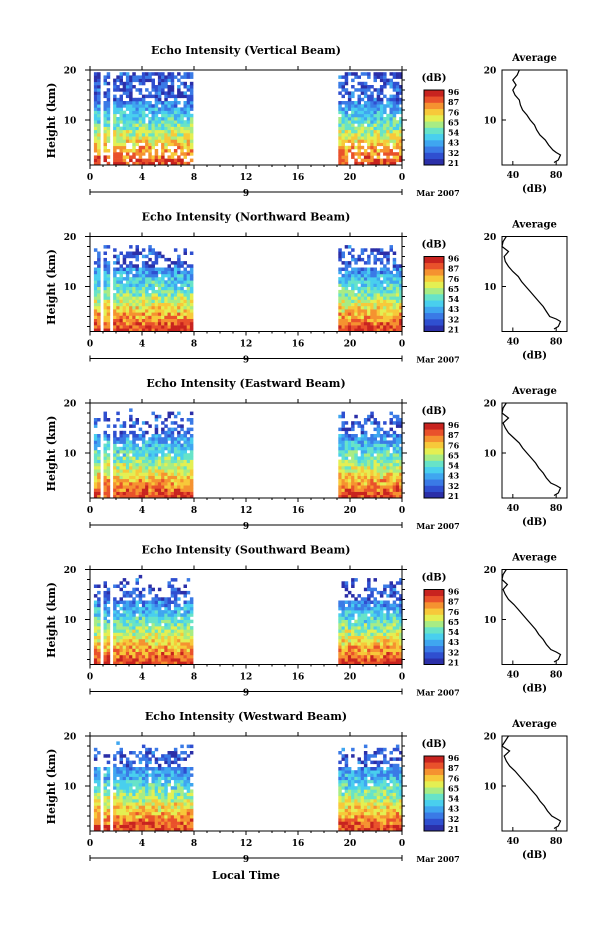 The image size is (616, 929). I want to click on colorbar-segment, so click(434, 291).